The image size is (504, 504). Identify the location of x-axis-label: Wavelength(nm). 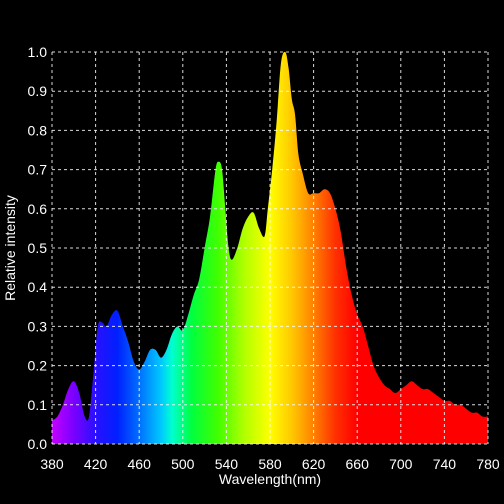
(270, 479).